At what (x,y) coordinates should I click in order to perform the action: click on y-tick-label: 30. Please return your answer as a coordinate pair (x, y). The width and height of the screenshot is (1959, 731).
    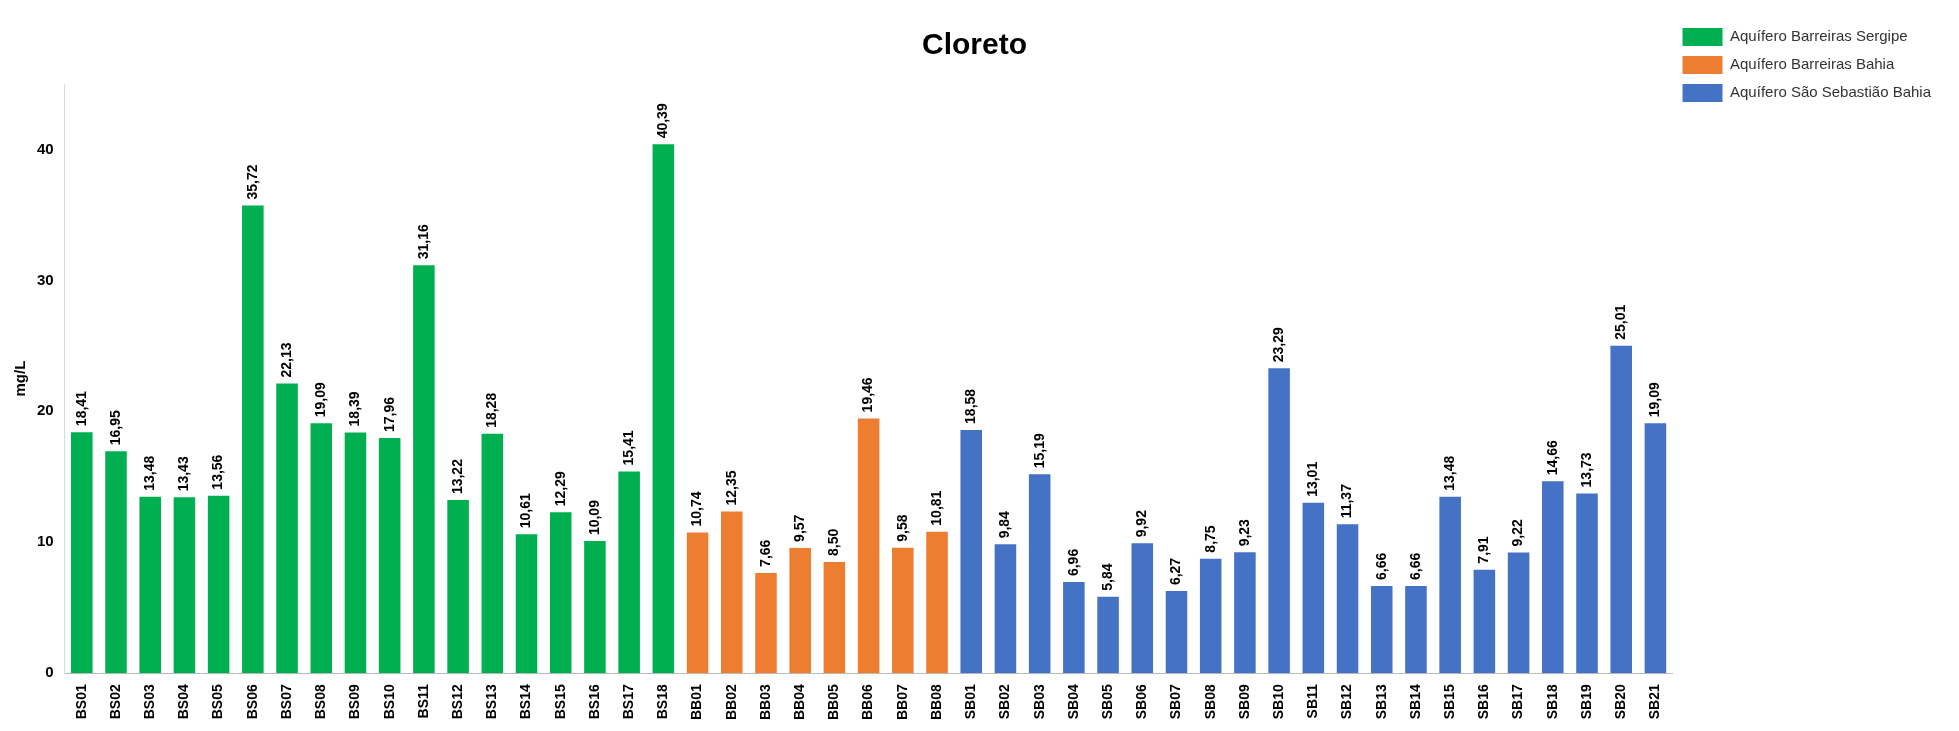
    Looking at the image, I should click on (45, 279).